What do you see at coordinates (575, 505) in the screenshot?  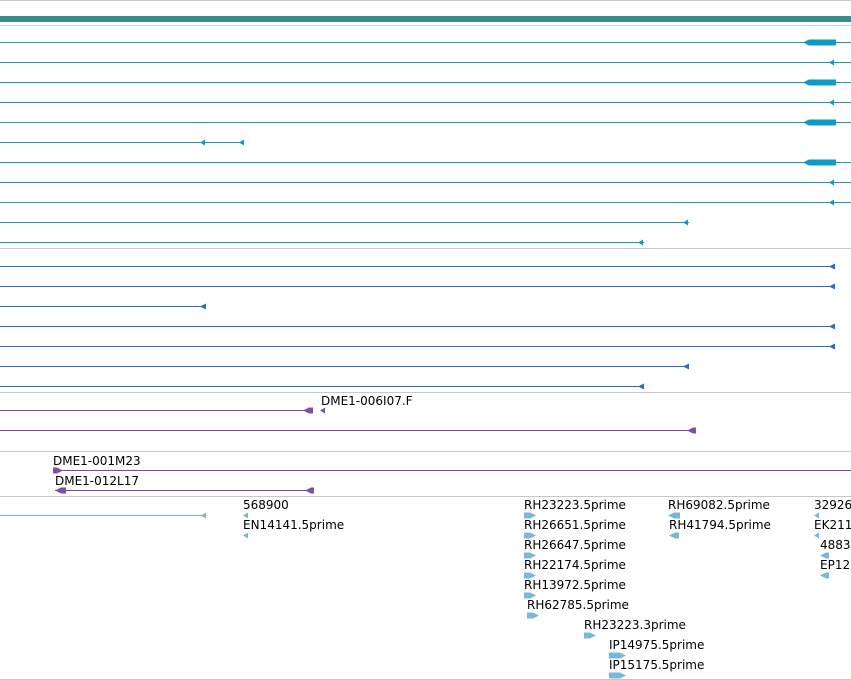 I see `feature-label: RH23223.5prime` at bounding box center [575, 505].